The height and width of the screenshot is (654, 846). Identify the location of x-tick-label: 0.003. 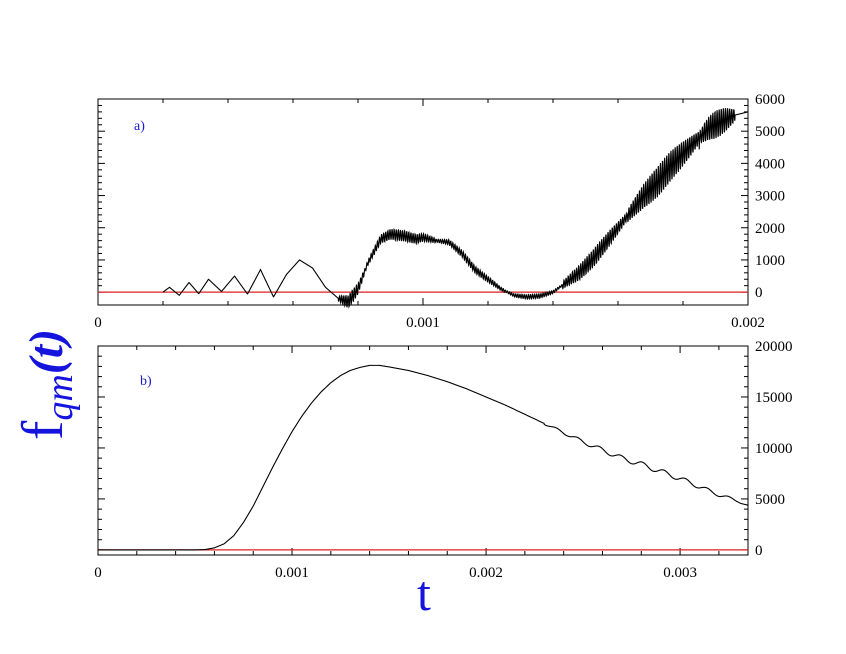
(680, 573).